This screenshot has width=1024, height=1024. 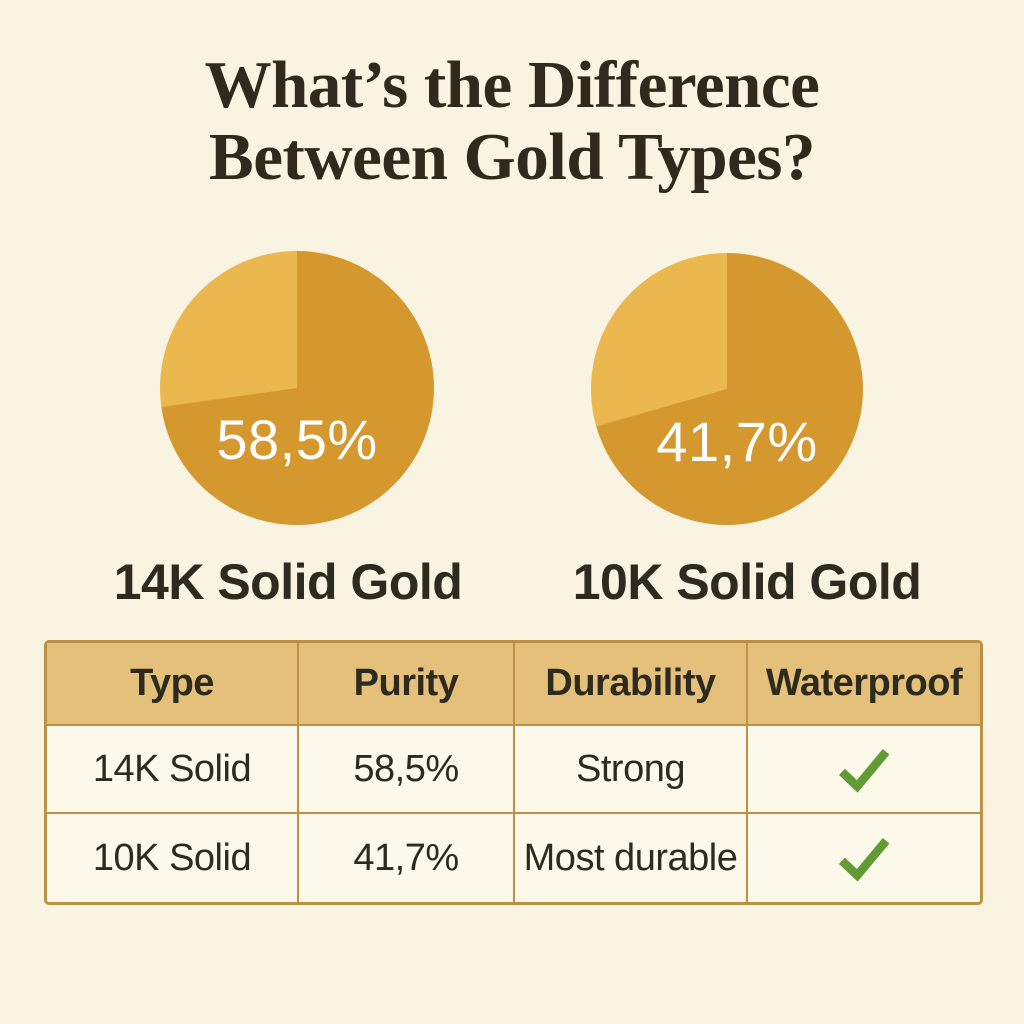 I want to click on pie-chart-10k-gold: 41,7%, so click(x=727, y=389).